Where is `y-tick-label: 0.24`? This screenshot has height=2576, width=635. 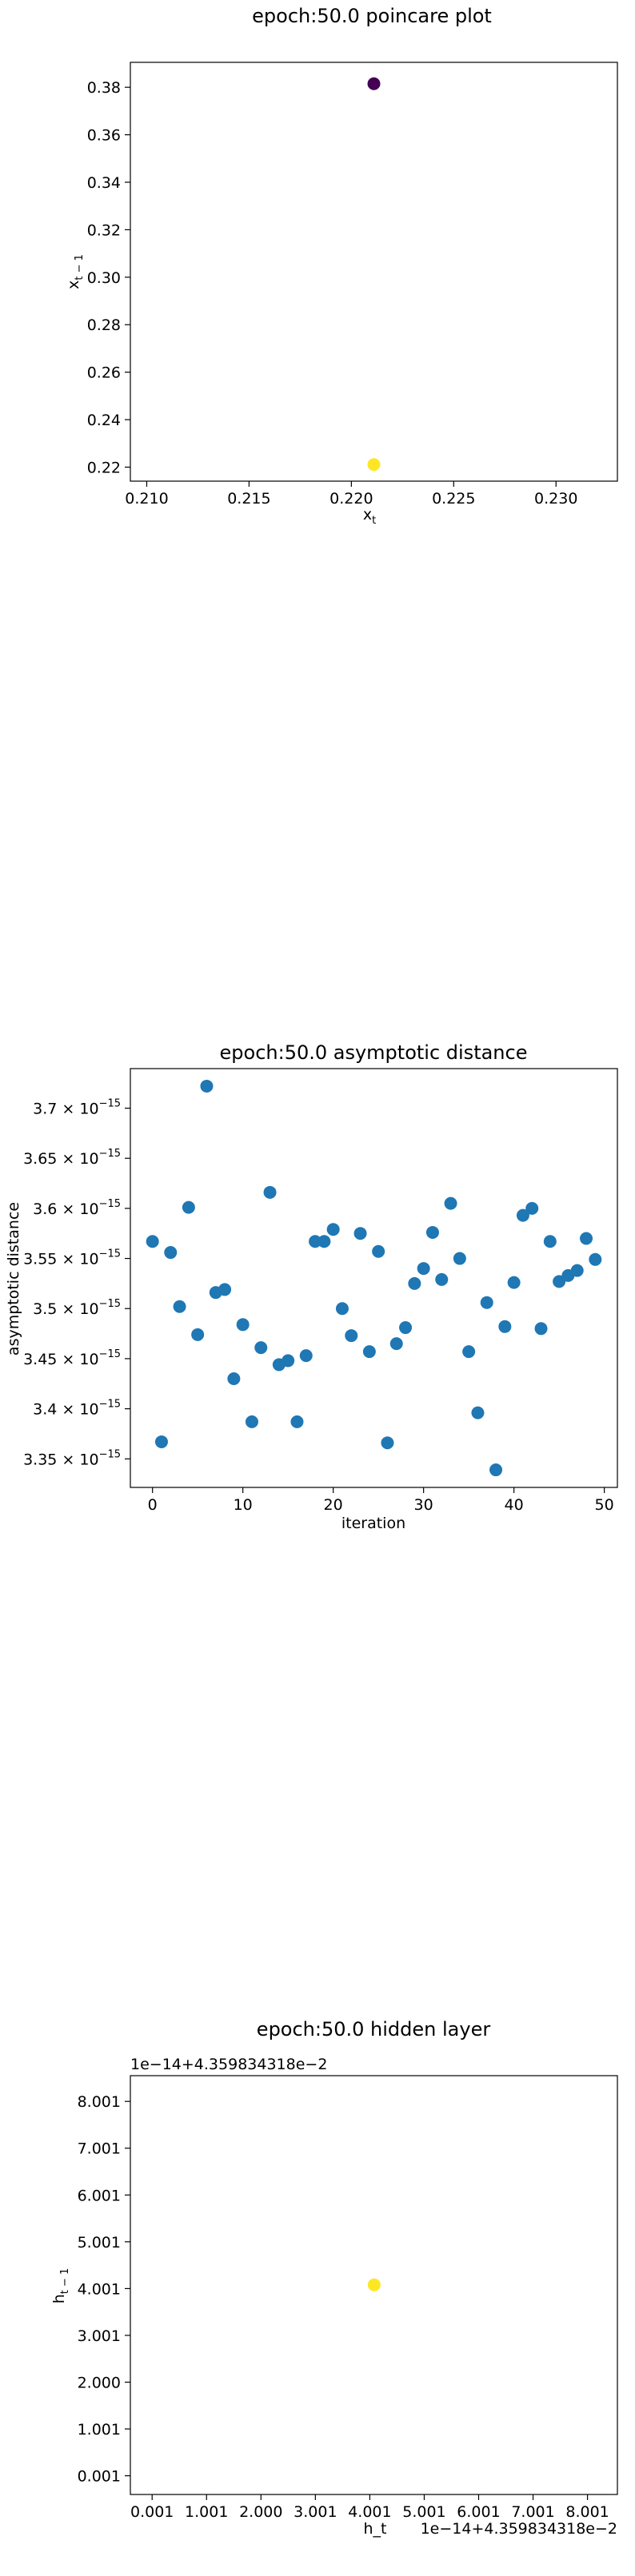 y-tick-label: 0.24 is located at coordinates (104, 420).